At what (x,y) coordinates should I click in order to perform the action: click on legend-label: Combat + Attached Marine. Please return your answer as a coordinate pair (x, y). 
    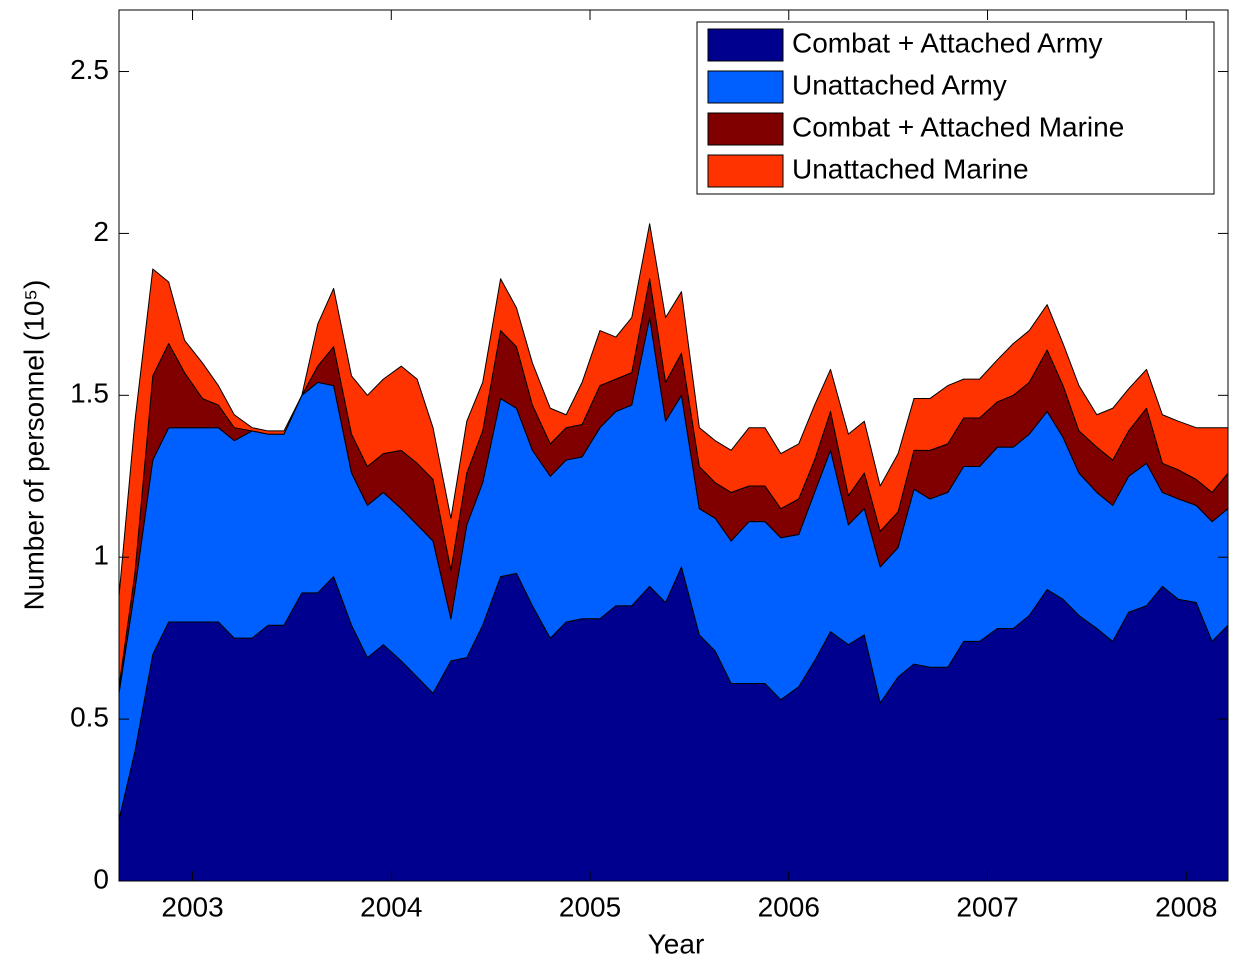
    Looking at the image, I should click on (958, 126).